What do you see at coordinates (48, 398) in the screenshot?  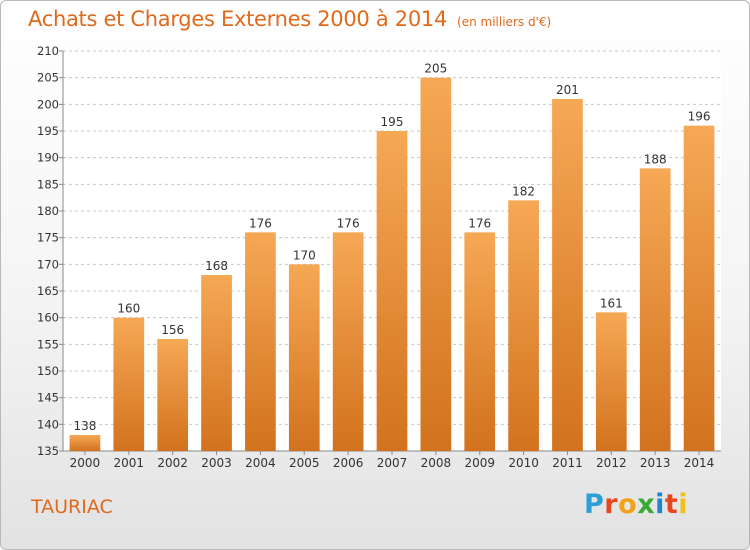 I see `y-tick-label: 145` at bounding box center [48, 398].